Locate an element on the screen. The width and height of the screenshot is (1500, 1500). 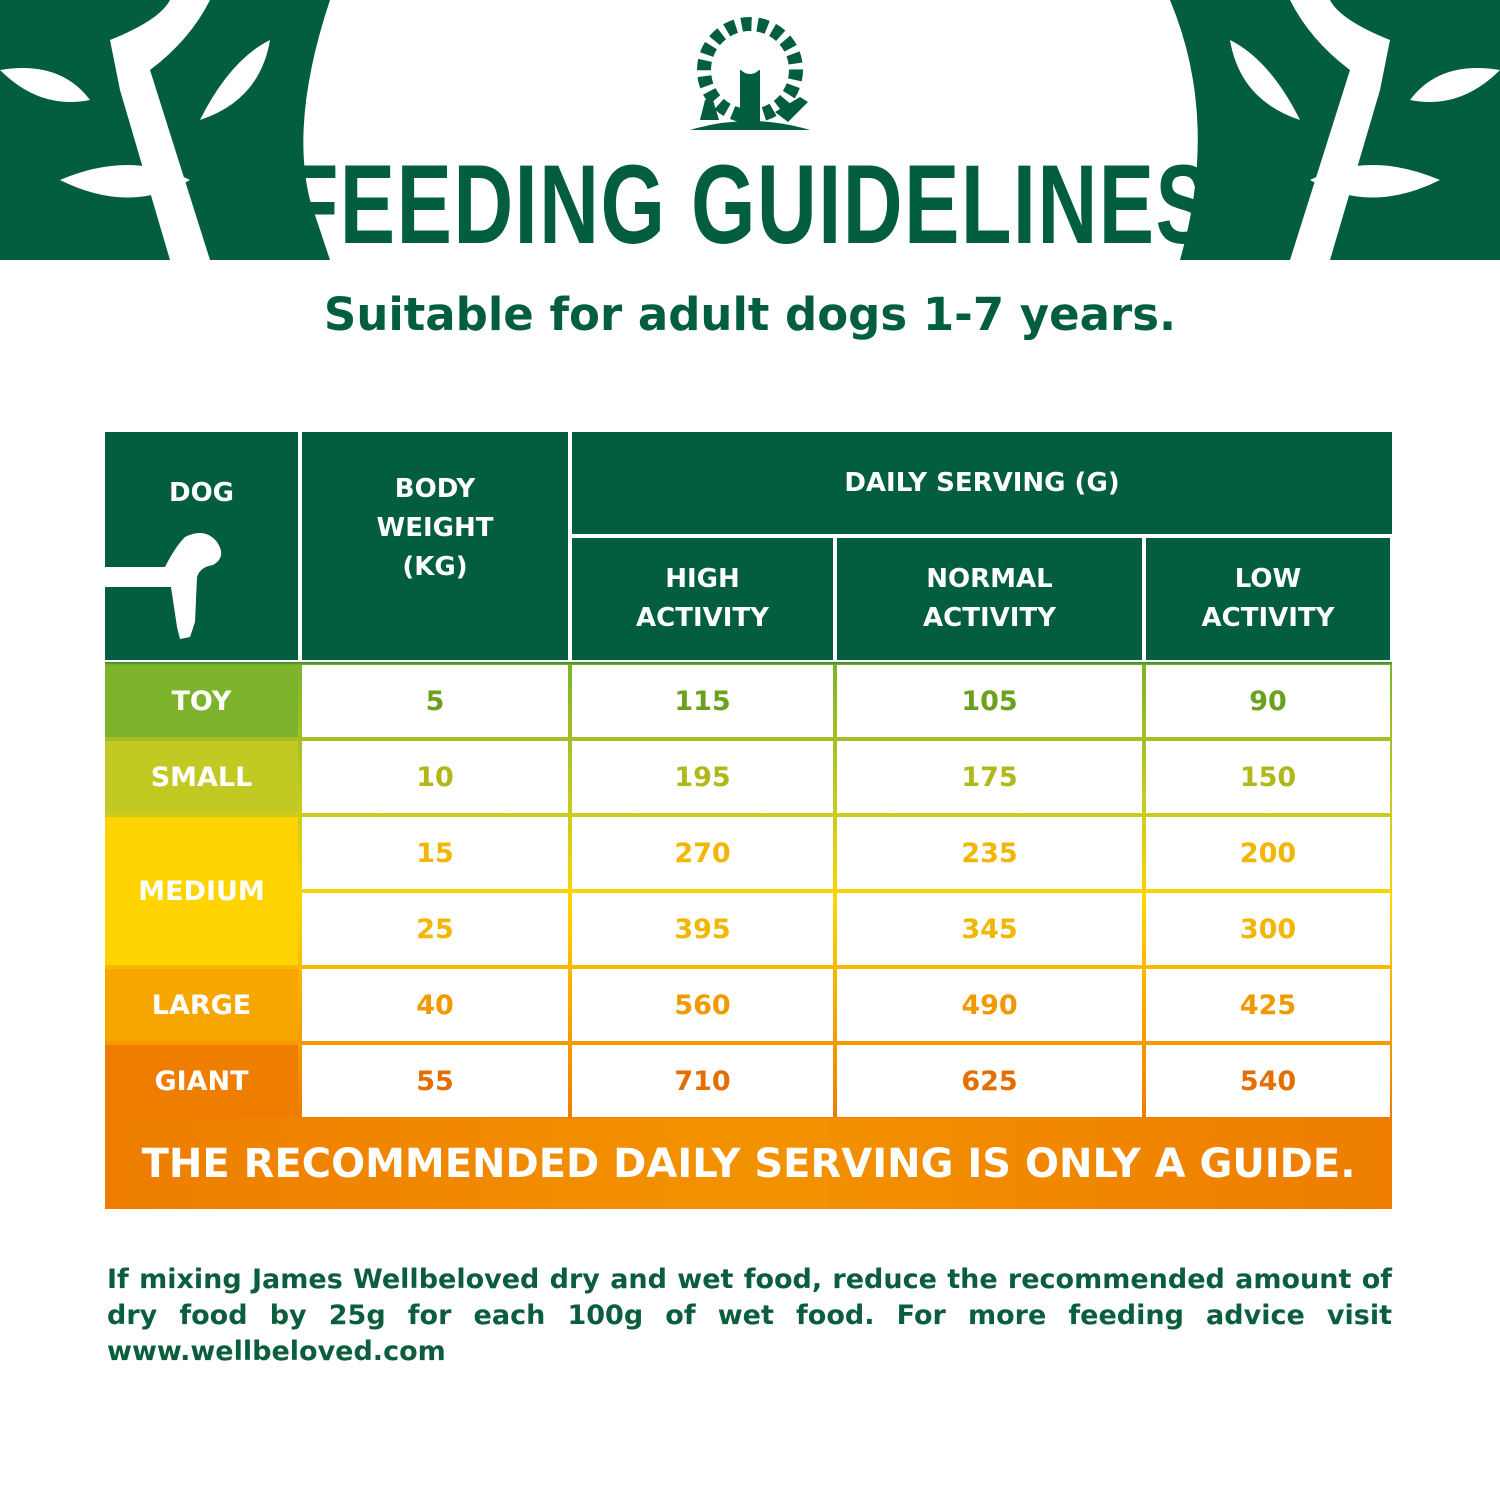
table-cell: 270 is located at coordinates (702, 853).